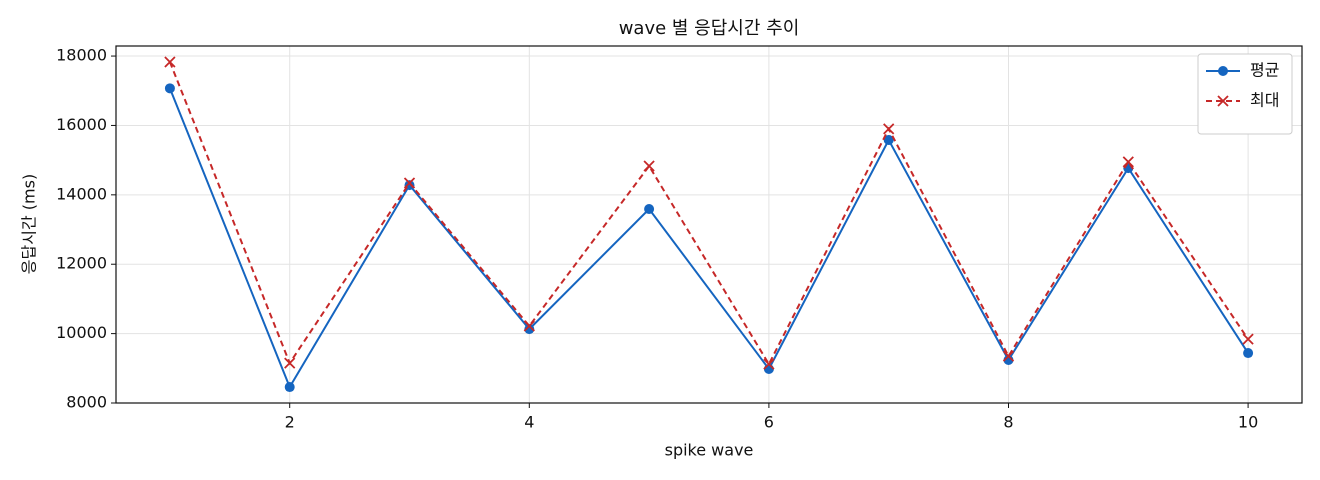 The image size is (1320, 480). I want to click on x-tick-label: 8, so click(1008, 422).